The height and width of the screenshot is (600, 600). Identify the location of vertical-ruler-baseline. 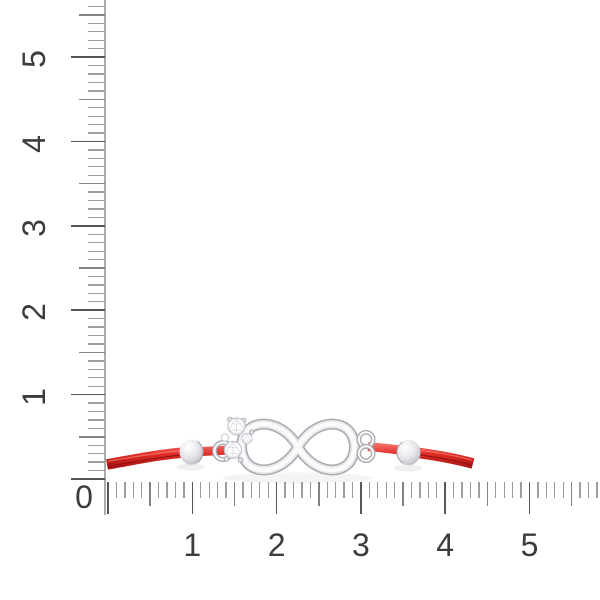
(105, 257).